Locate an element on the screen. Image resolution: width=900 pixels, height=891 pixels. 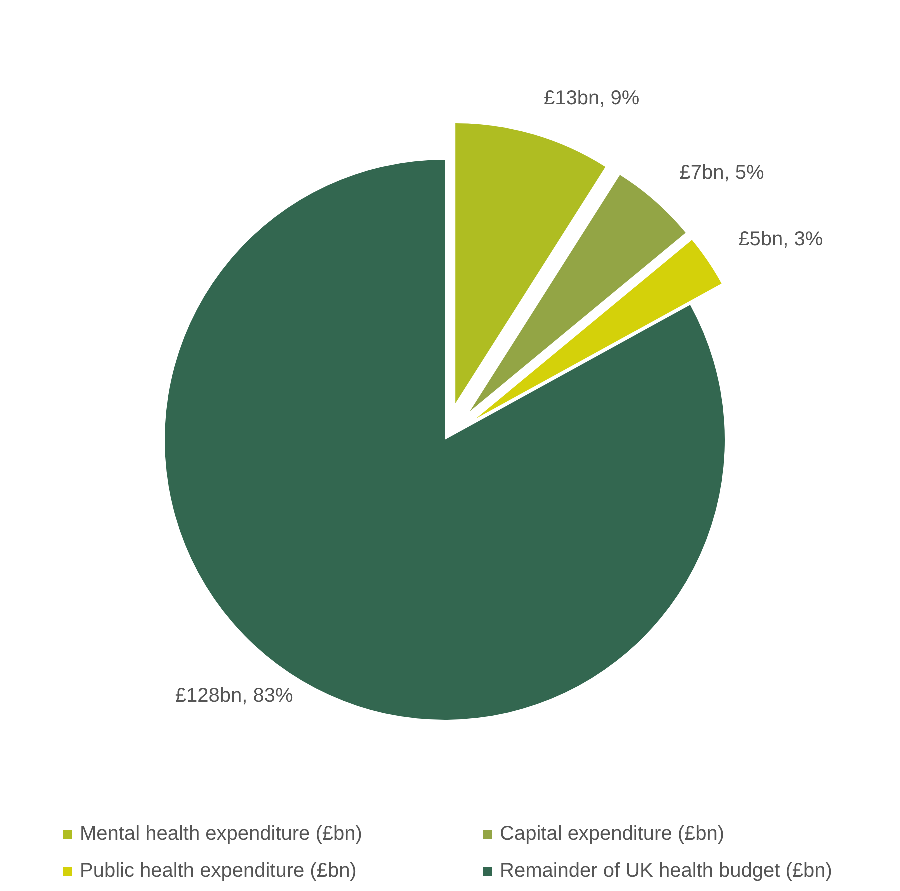
legend-label: Public health expenditure (£bn) is located at coordinates (218, 871).